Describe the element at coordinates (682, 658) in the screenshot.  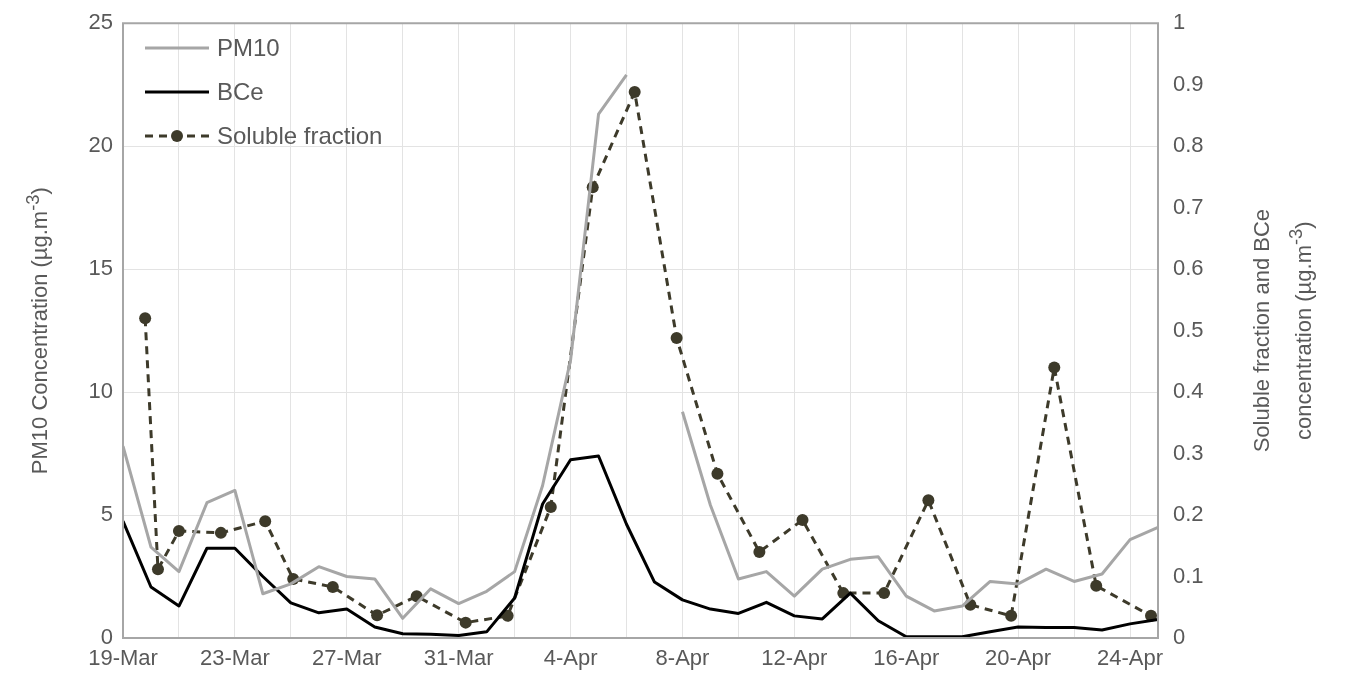
I see `x-tick-label: 8-Apr` at that location.